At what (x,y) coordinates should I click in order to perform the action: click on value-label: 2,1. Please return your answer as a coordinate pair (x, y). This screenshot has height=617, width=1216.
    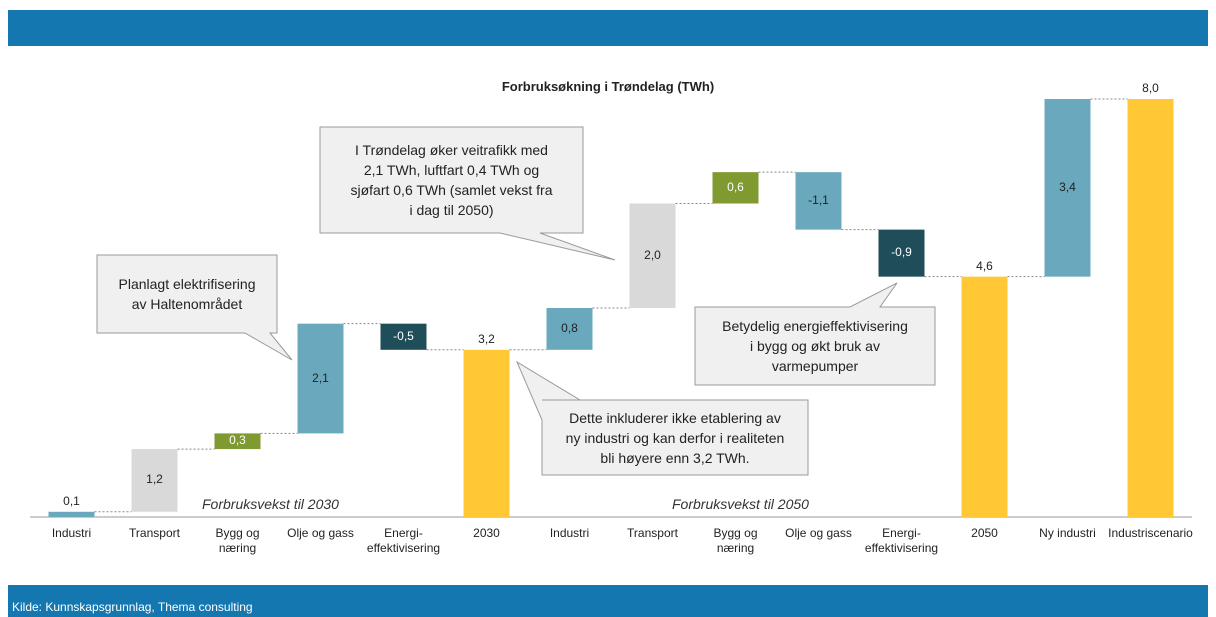
    Looking at the image, I should click on (320, 377).